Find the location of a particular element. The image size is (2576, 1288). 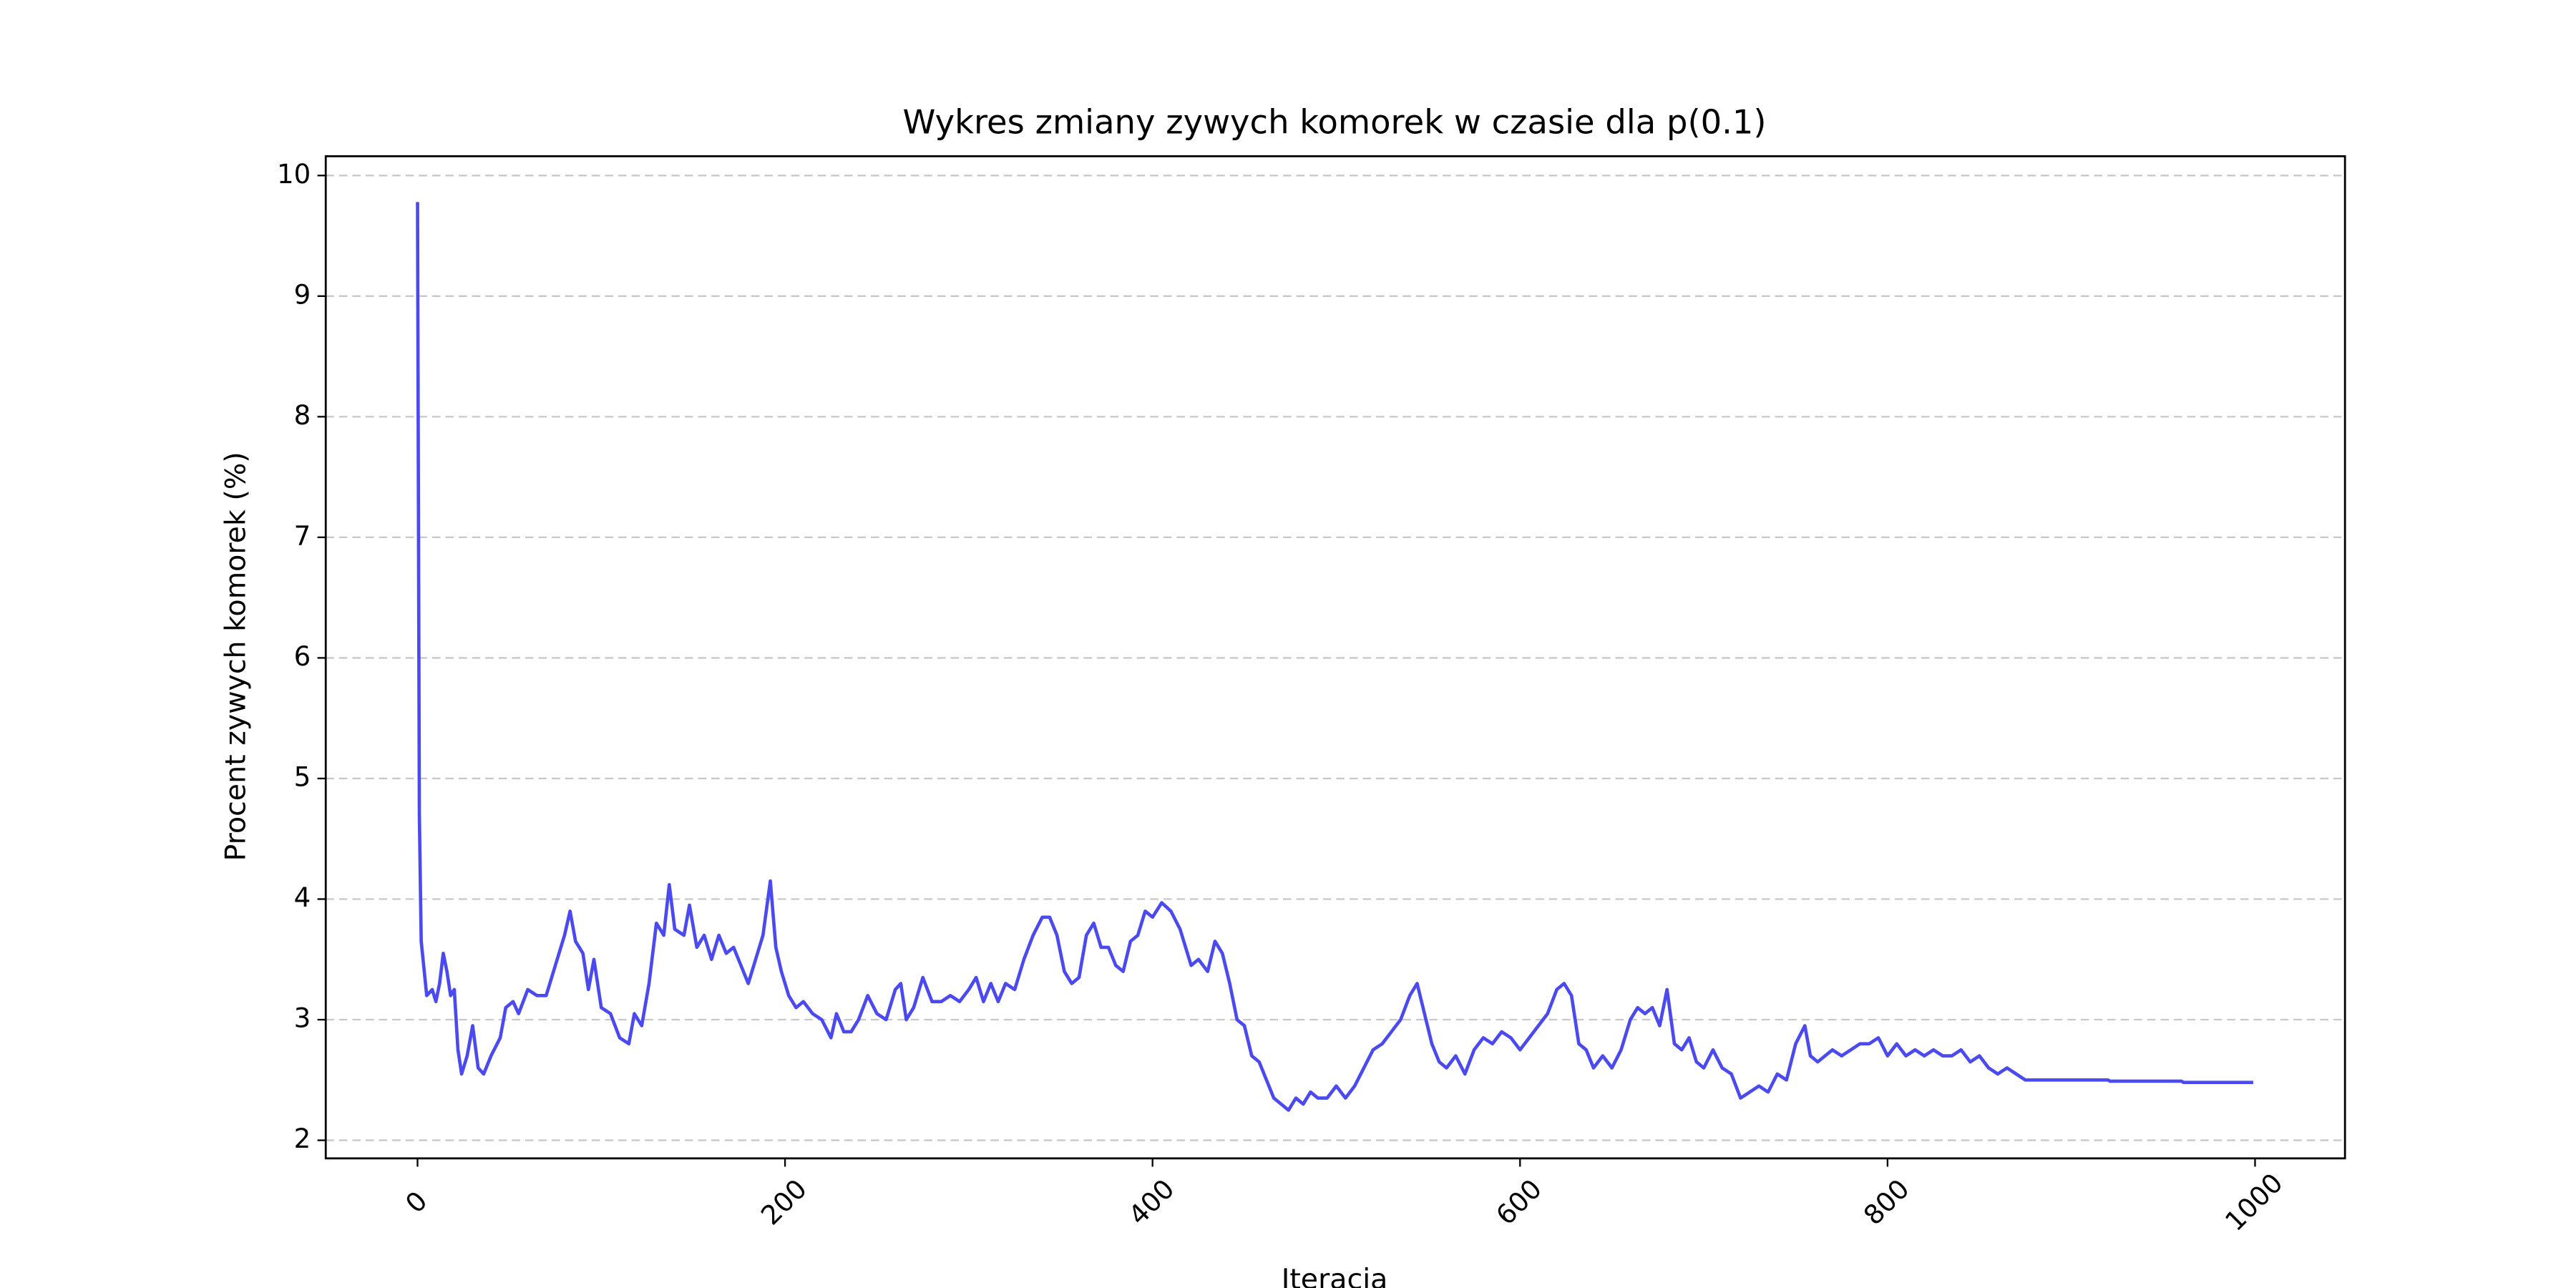

y-tick-label: 7 is located at coordinates (302, 535).